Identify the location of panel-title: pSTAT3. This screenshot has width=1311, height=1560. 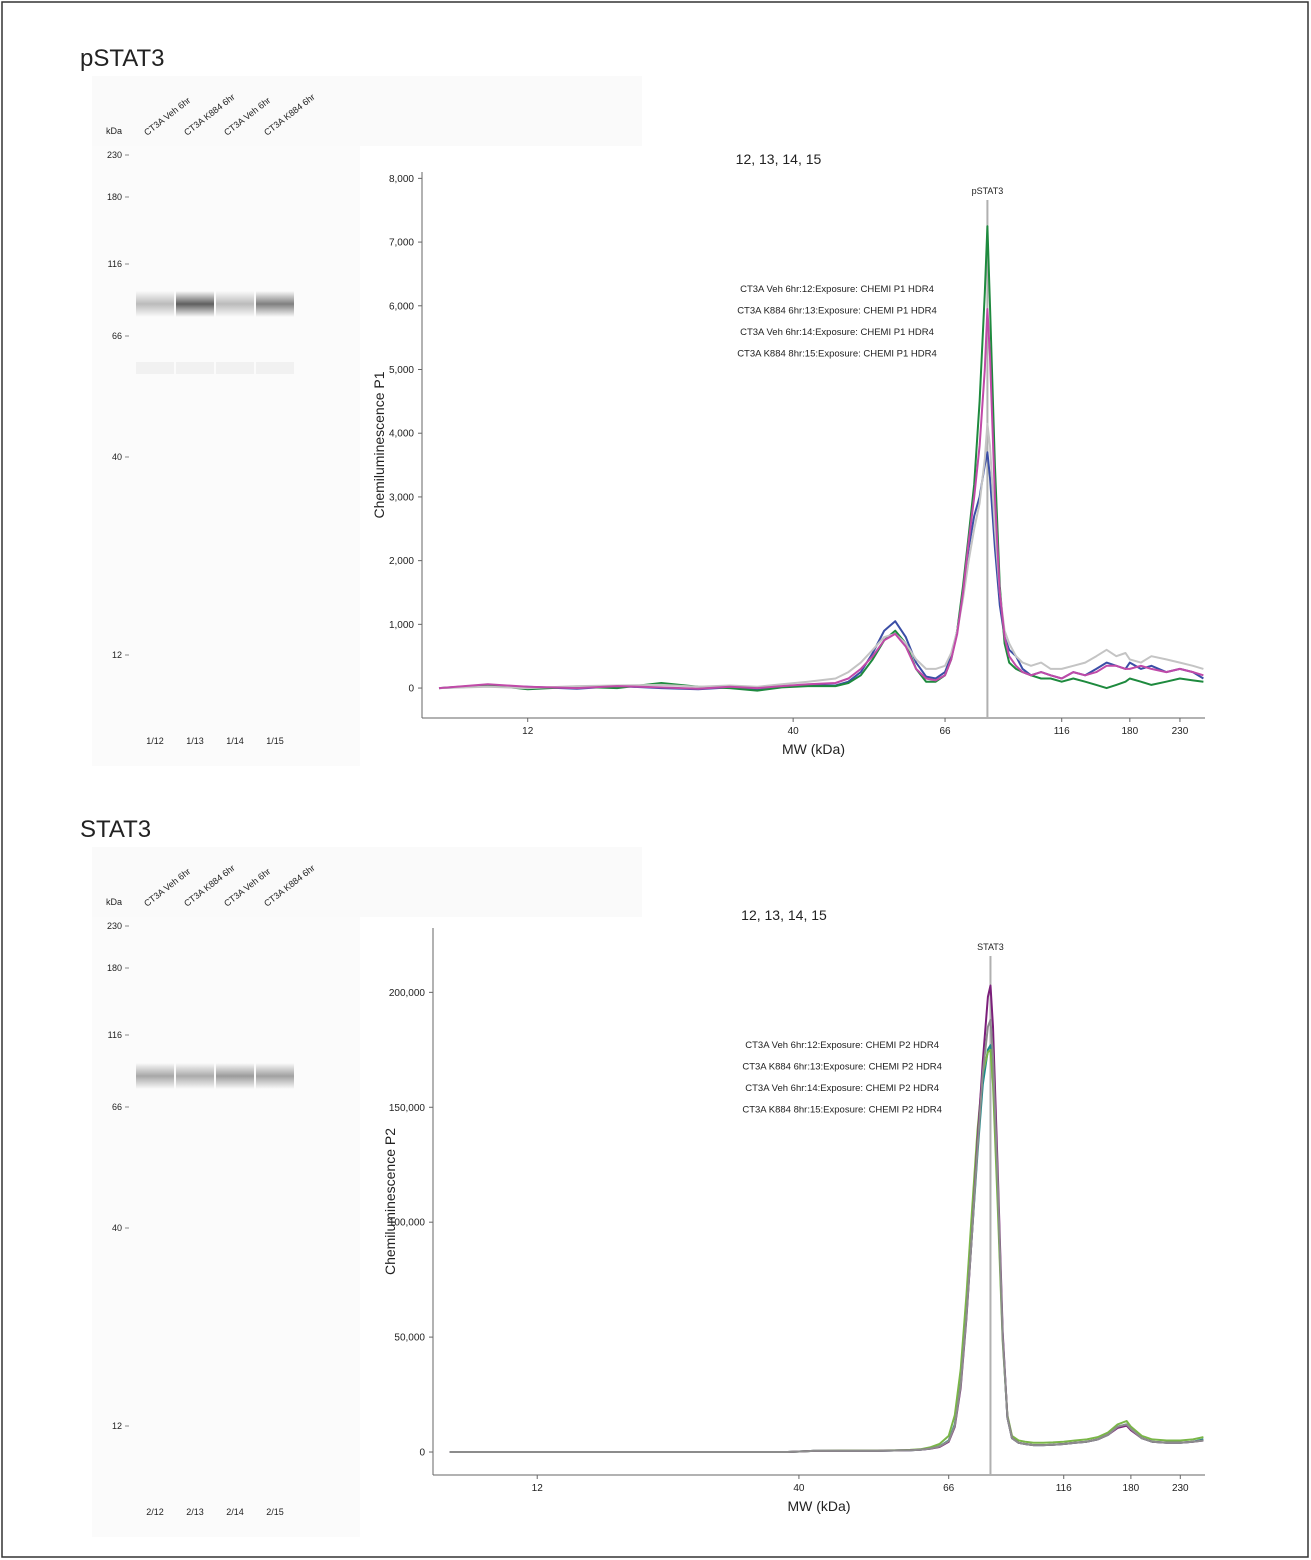
(122, 58).